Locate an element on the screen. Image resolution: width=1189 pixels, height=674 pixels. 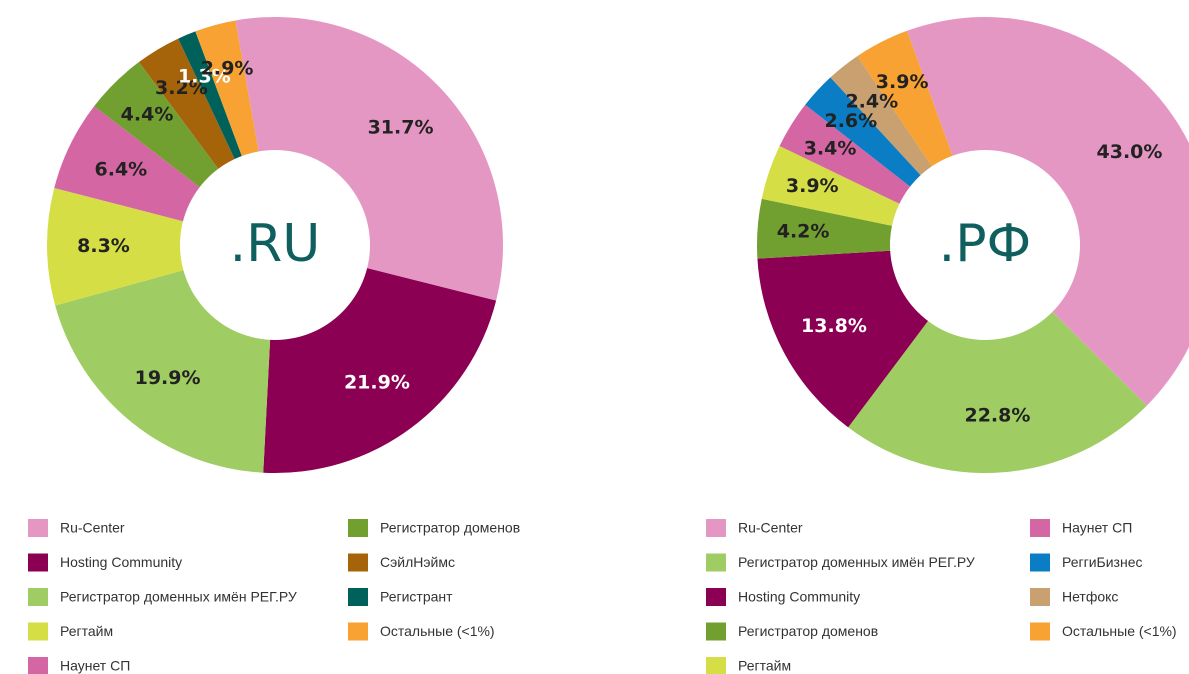
data-label: 4.2% is located at coordinates (803, 231).